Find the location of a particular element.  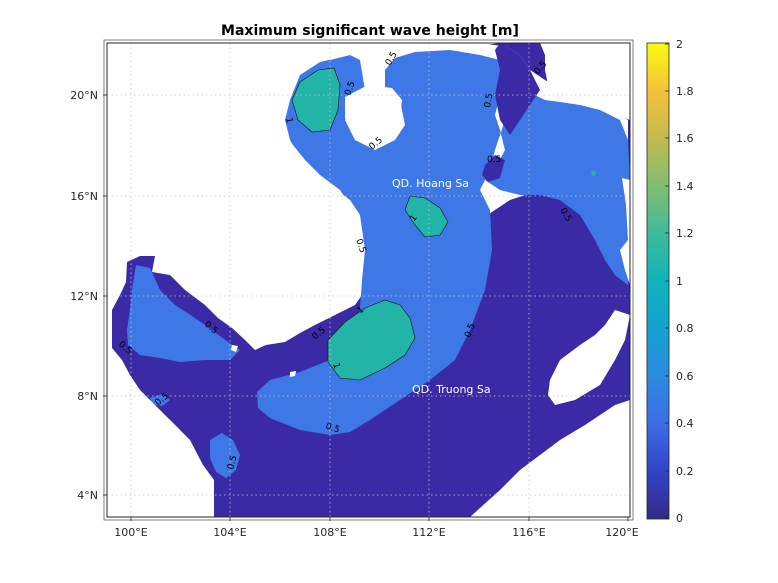

colorbar-labels: 0 0.2 0.4 0.6 0.8 1 1.2 1.4 1.6 1.8 2 is located at coordinates (685, 281).